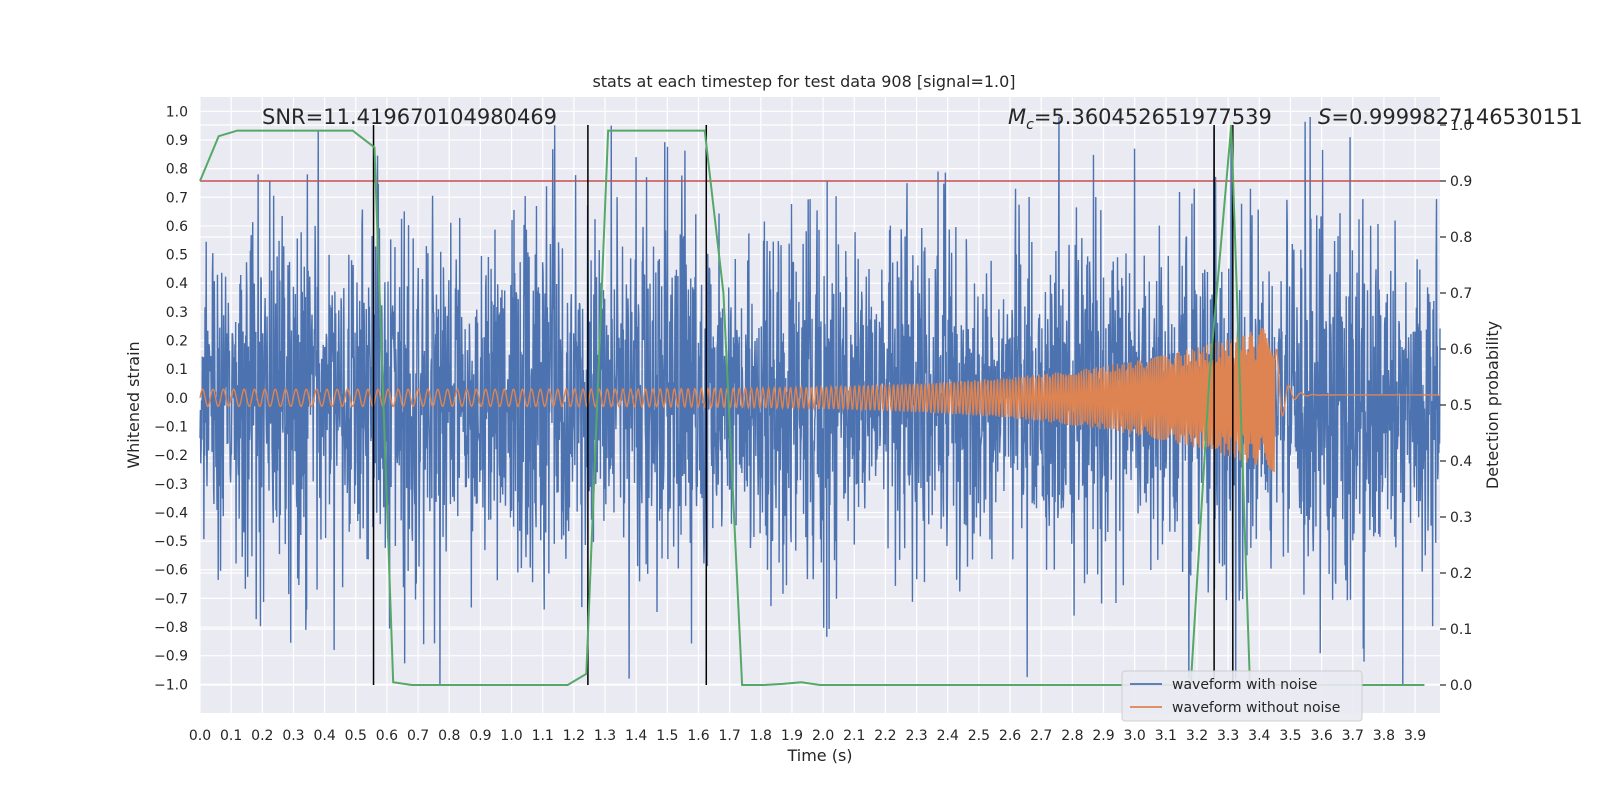 The width and height of the screenshot is (1600, 800). Describe the element at coordinates (1010, 736) in the screenshot. I see `x-tick-label: 2.6` at that location.